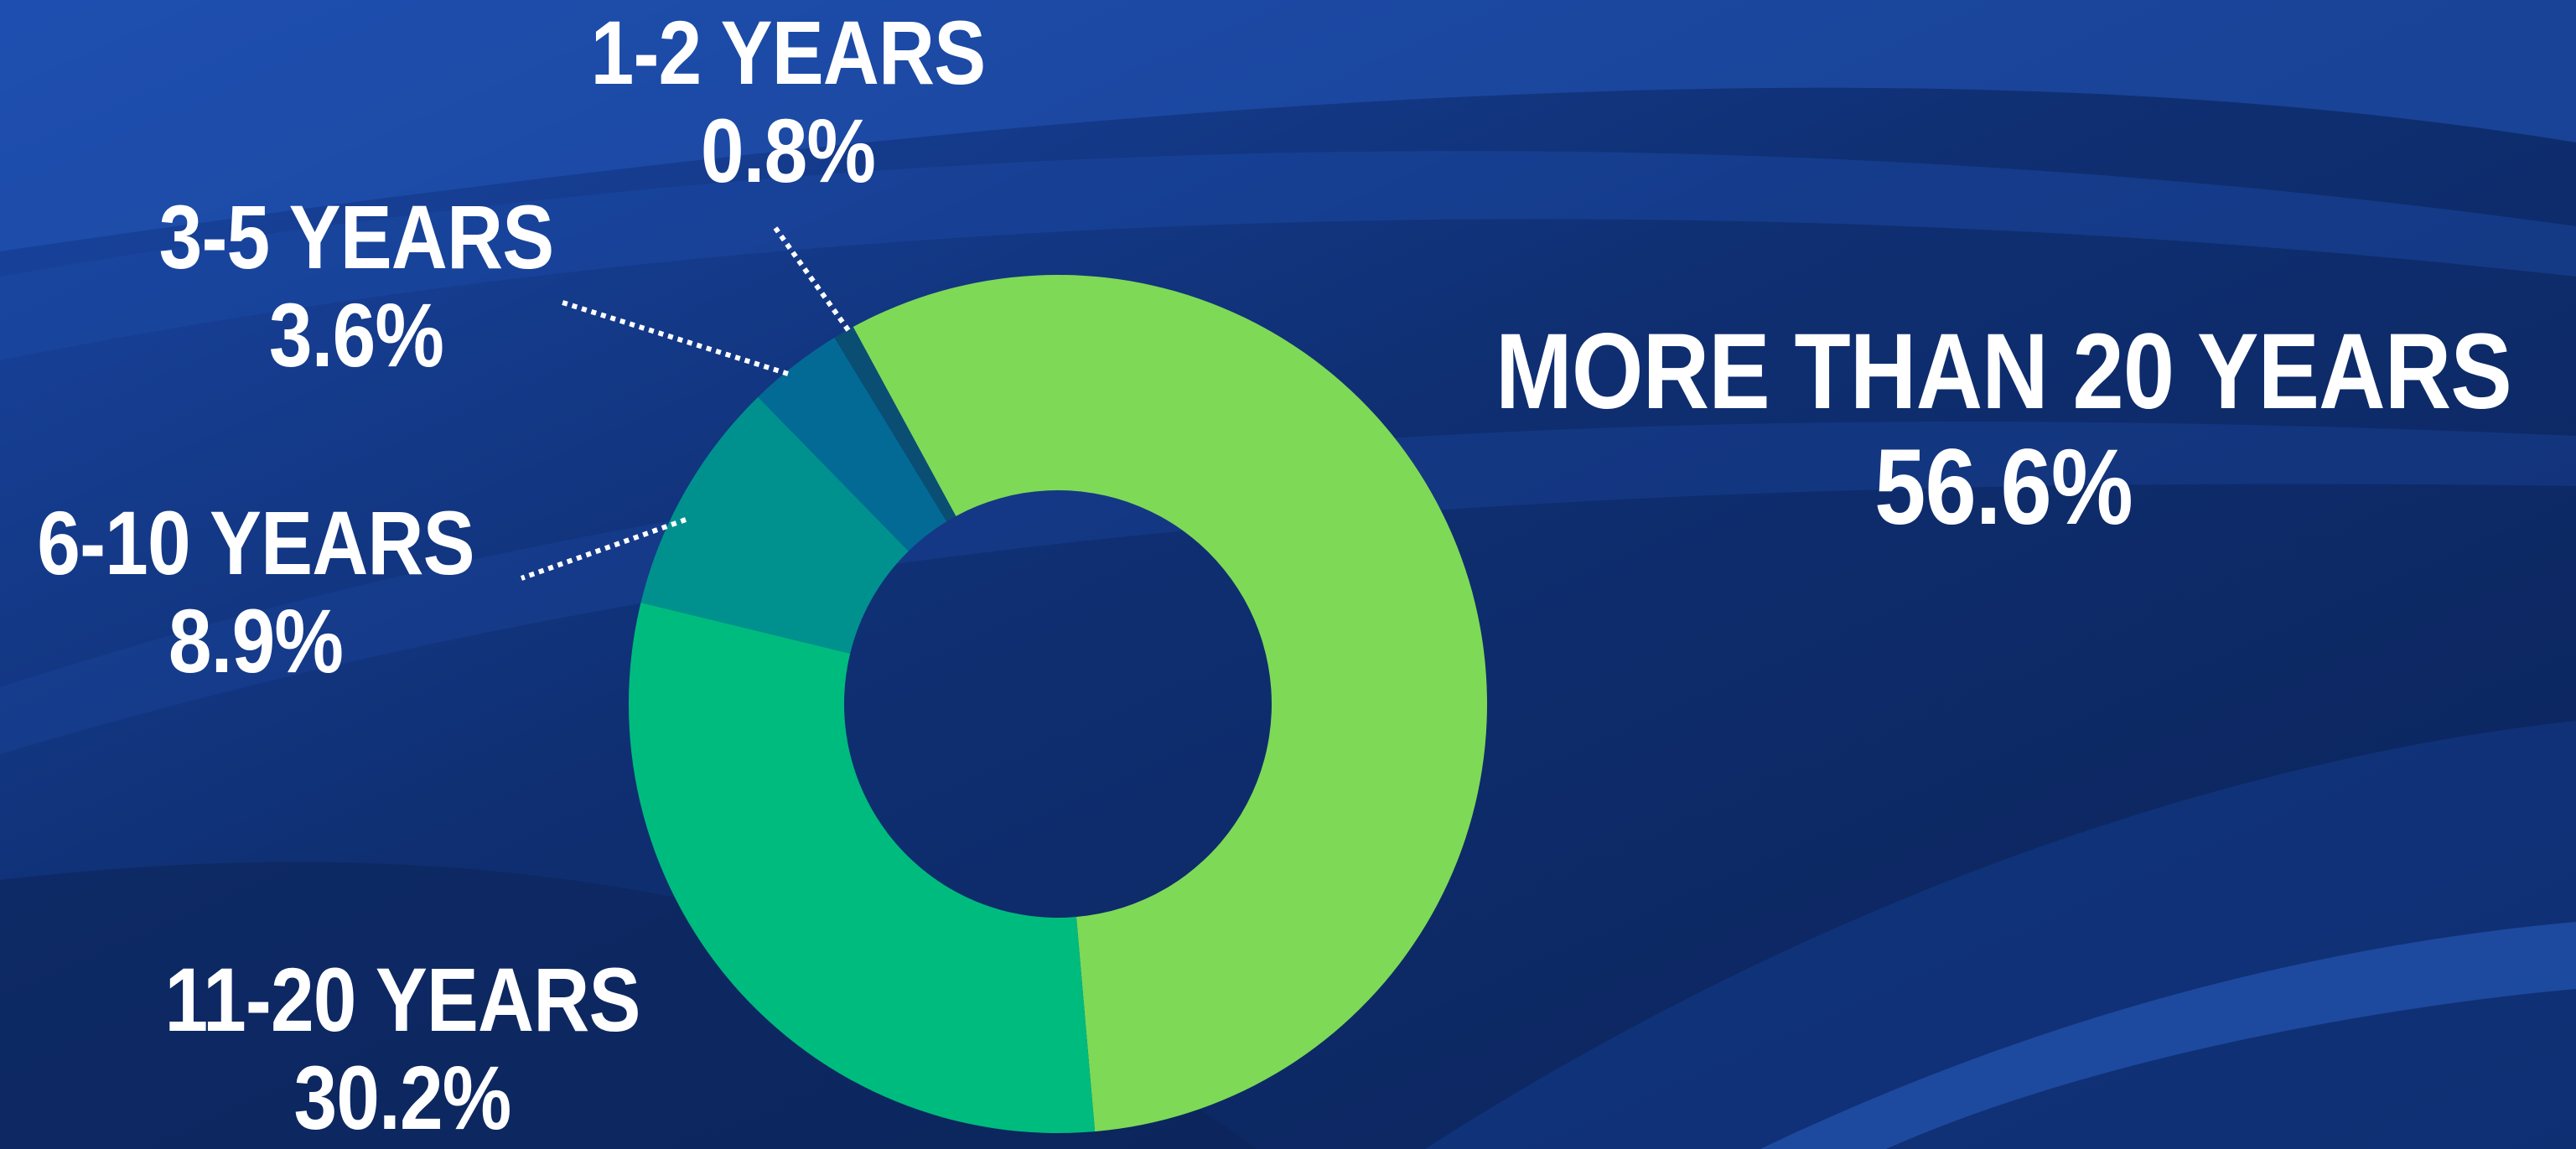  Describe the element at coordinates (788, 53) in the screenshot. I see `slice-label-name: 1-2 YEARS` at that location.